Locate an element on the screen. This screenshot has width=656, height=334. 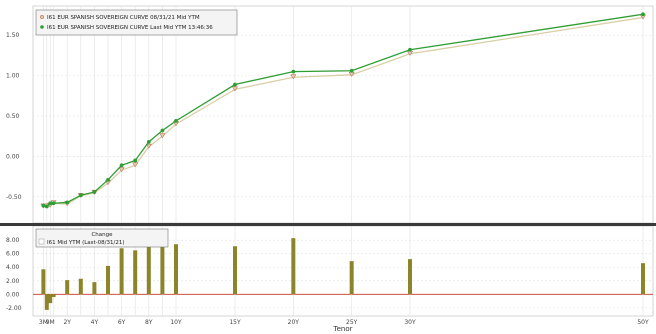
change-legend: Change I61 Mid YTM (Last-08/31/21) is located at coordinates (102, 238).